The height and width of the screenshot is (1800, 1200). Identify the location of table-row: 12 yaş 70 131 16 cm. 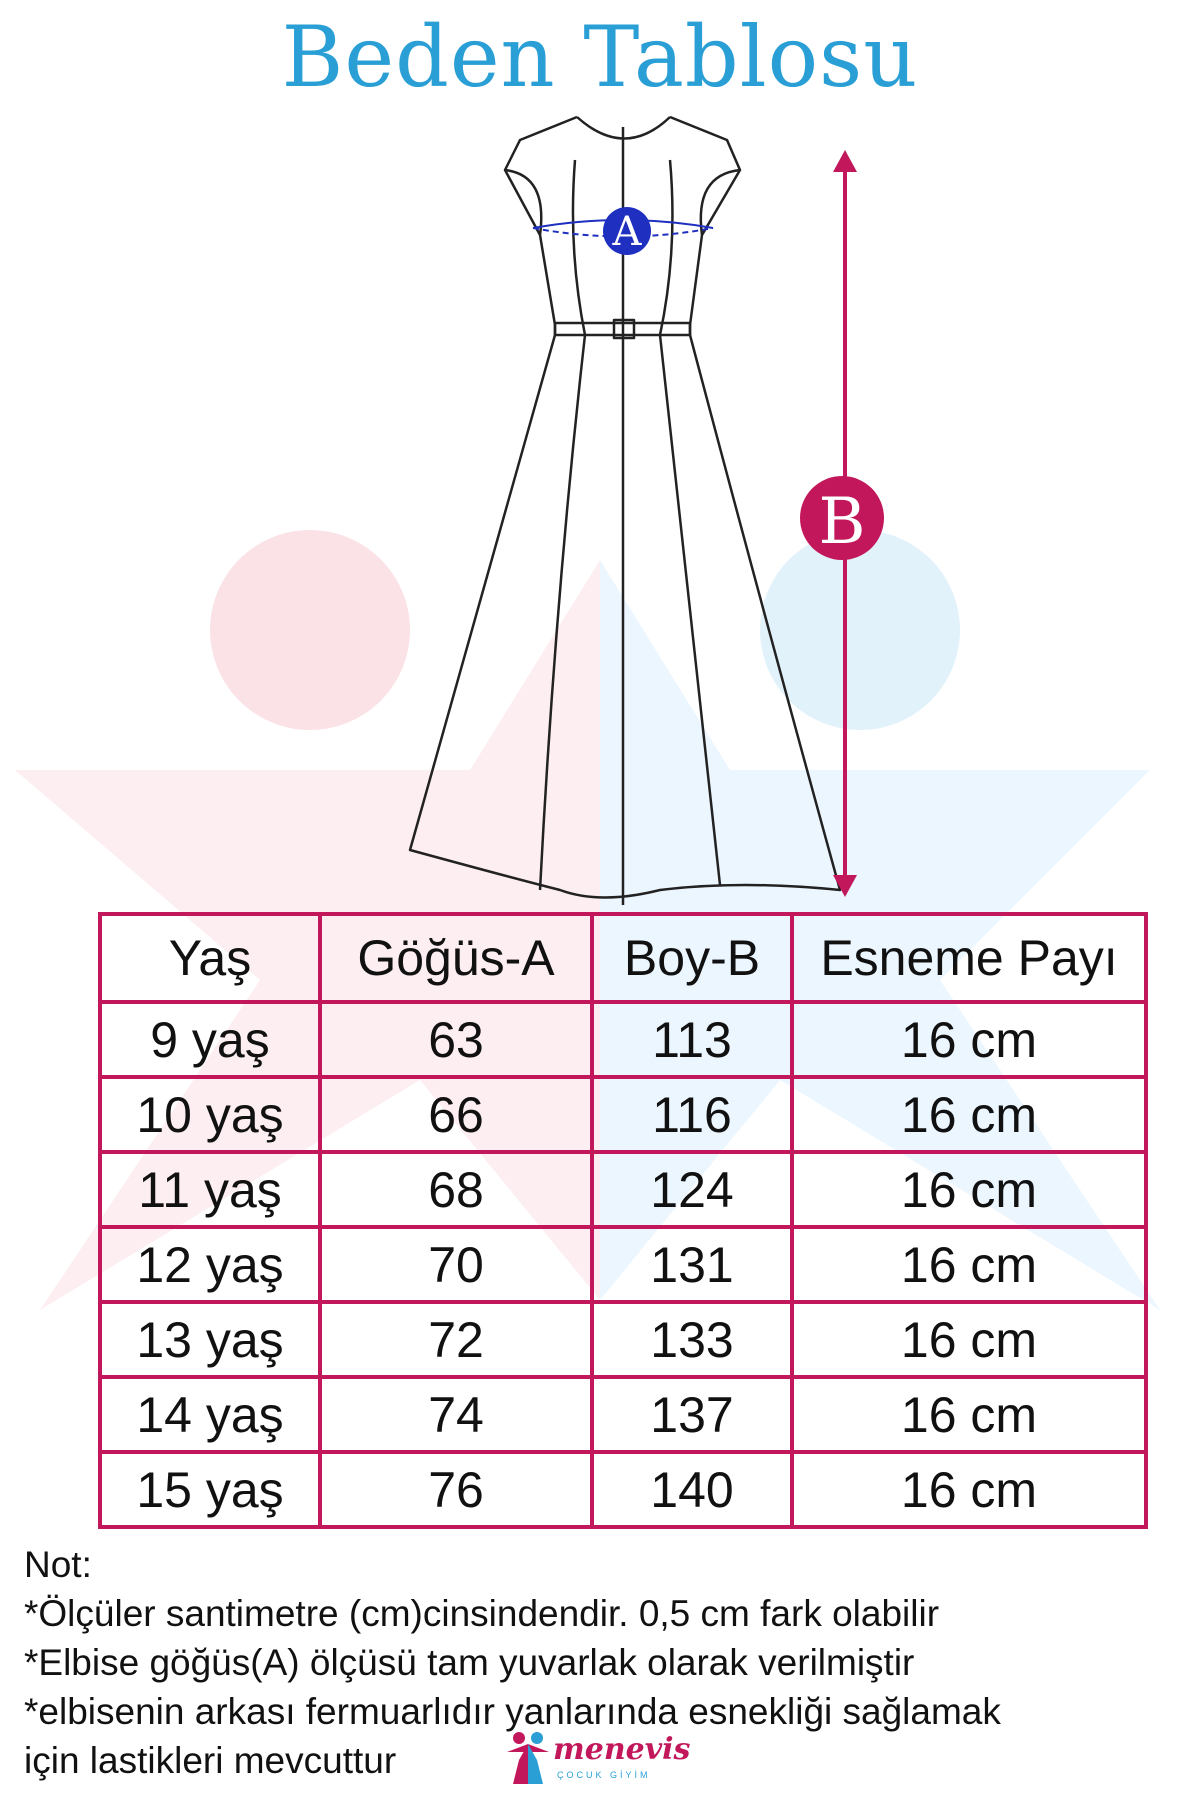
(623, 1264).